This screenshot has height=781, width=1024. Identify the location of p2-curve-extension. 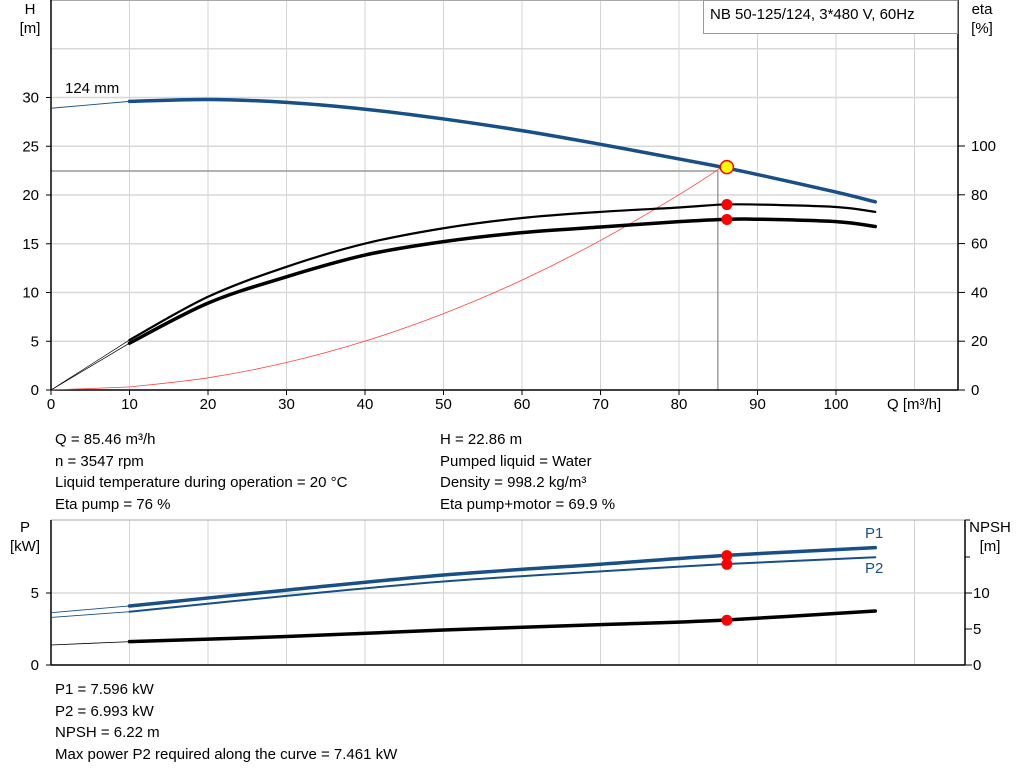
(90, 614).